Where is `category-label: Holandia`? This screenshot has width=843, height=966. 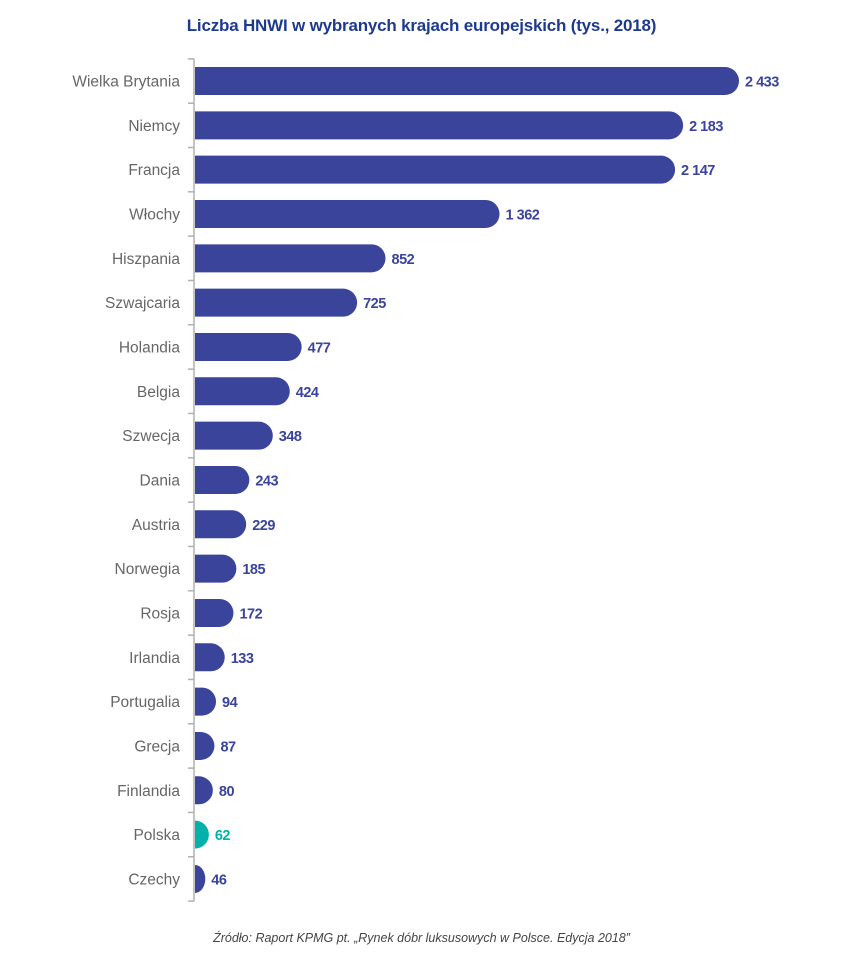
category-label: Holandia is located at coordinates (150, 347).